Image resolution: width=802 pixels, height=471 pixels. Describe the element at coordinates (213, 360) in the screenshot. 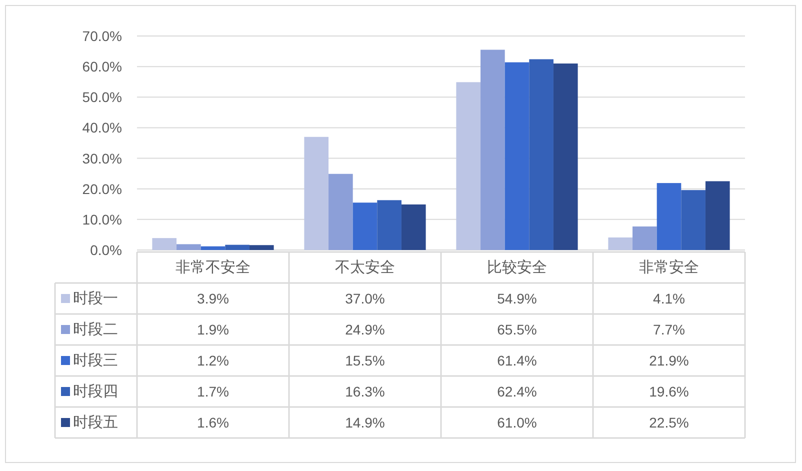

I see `value-label: 1.2%` at that location.